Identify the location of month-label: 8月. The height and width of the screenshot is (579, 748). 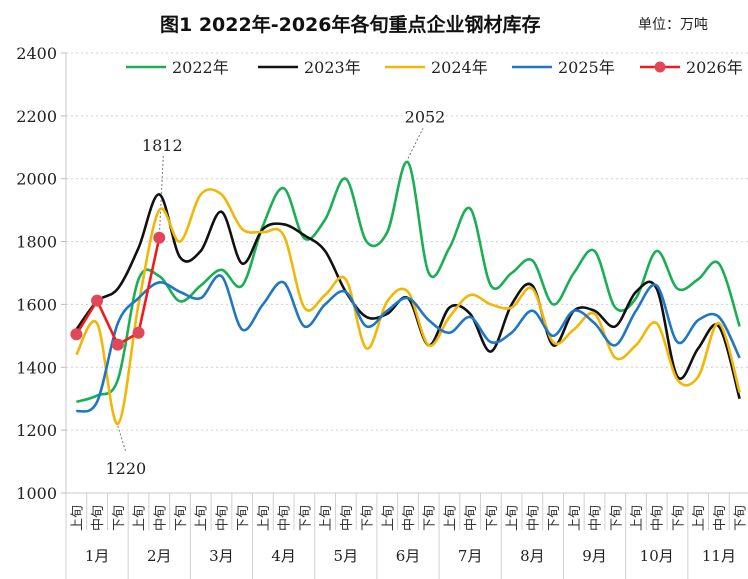
(532, 556).